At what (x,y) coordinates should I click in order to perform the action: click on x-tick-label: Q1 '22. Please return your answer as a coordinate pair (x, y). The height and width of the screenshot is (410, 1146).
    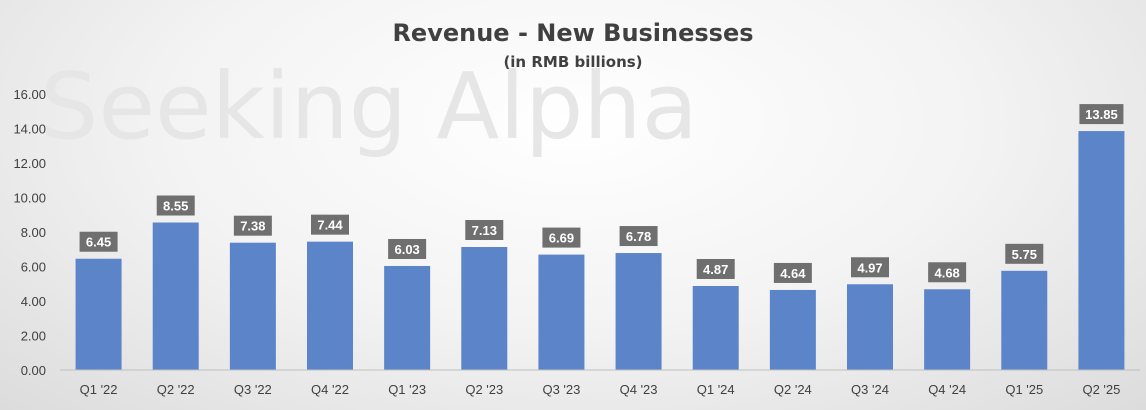
    Looking at the image, I should click on (99, 389).